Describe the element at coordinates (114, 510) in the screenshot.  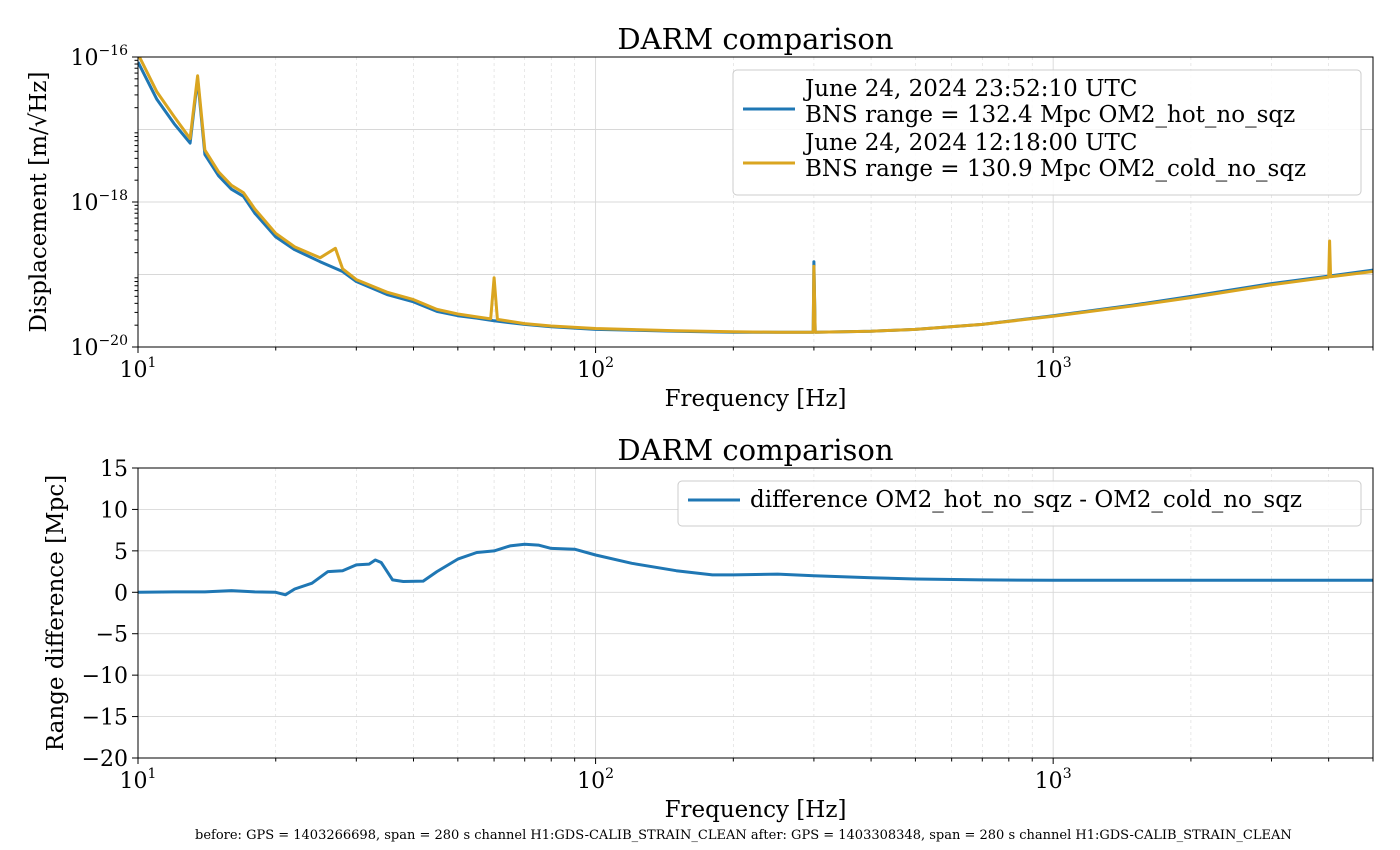
I see `y-tick-label: 10` at that location.